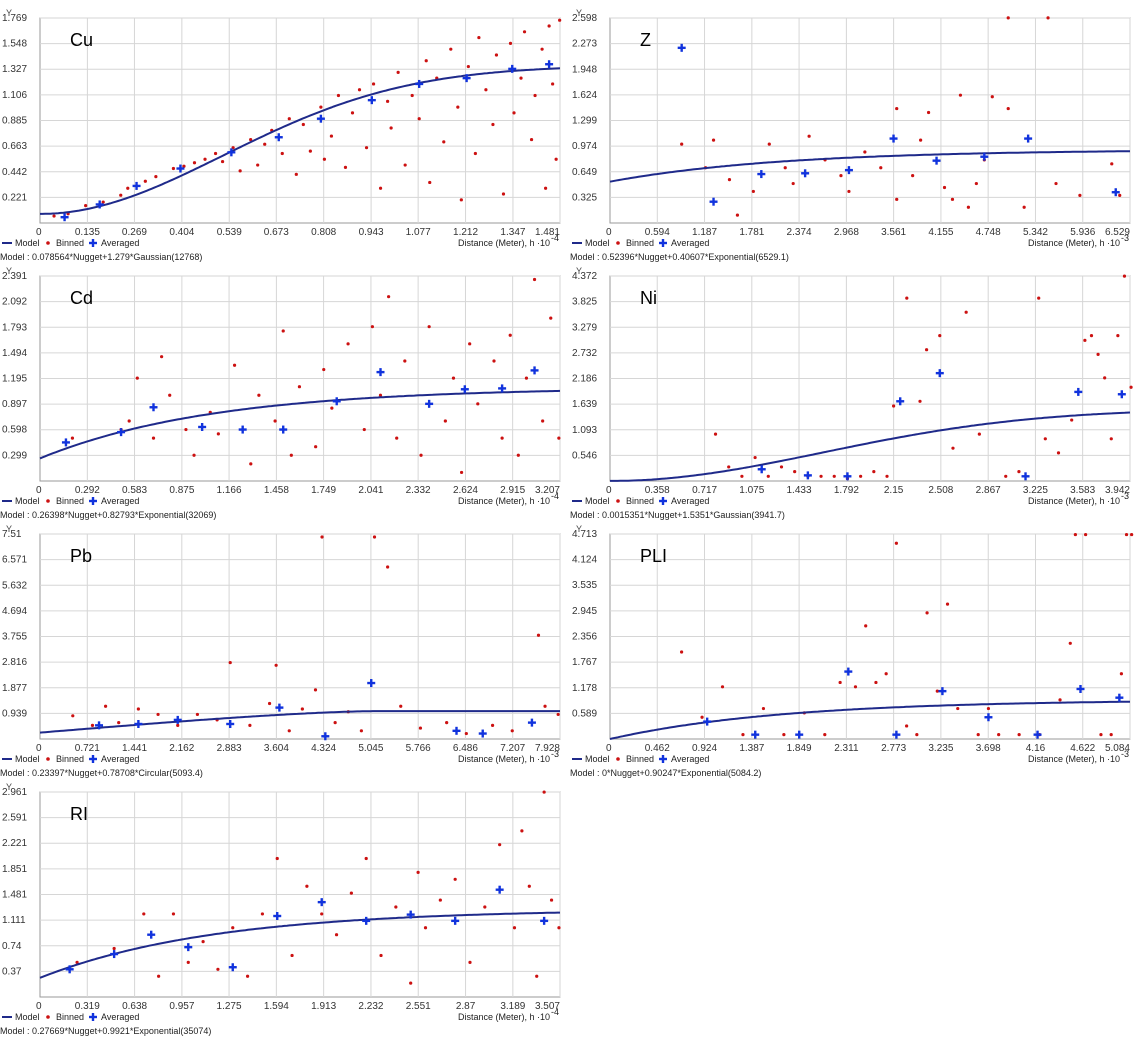  I want to click on x-tick-label: 0.638, so click(134, 1006).